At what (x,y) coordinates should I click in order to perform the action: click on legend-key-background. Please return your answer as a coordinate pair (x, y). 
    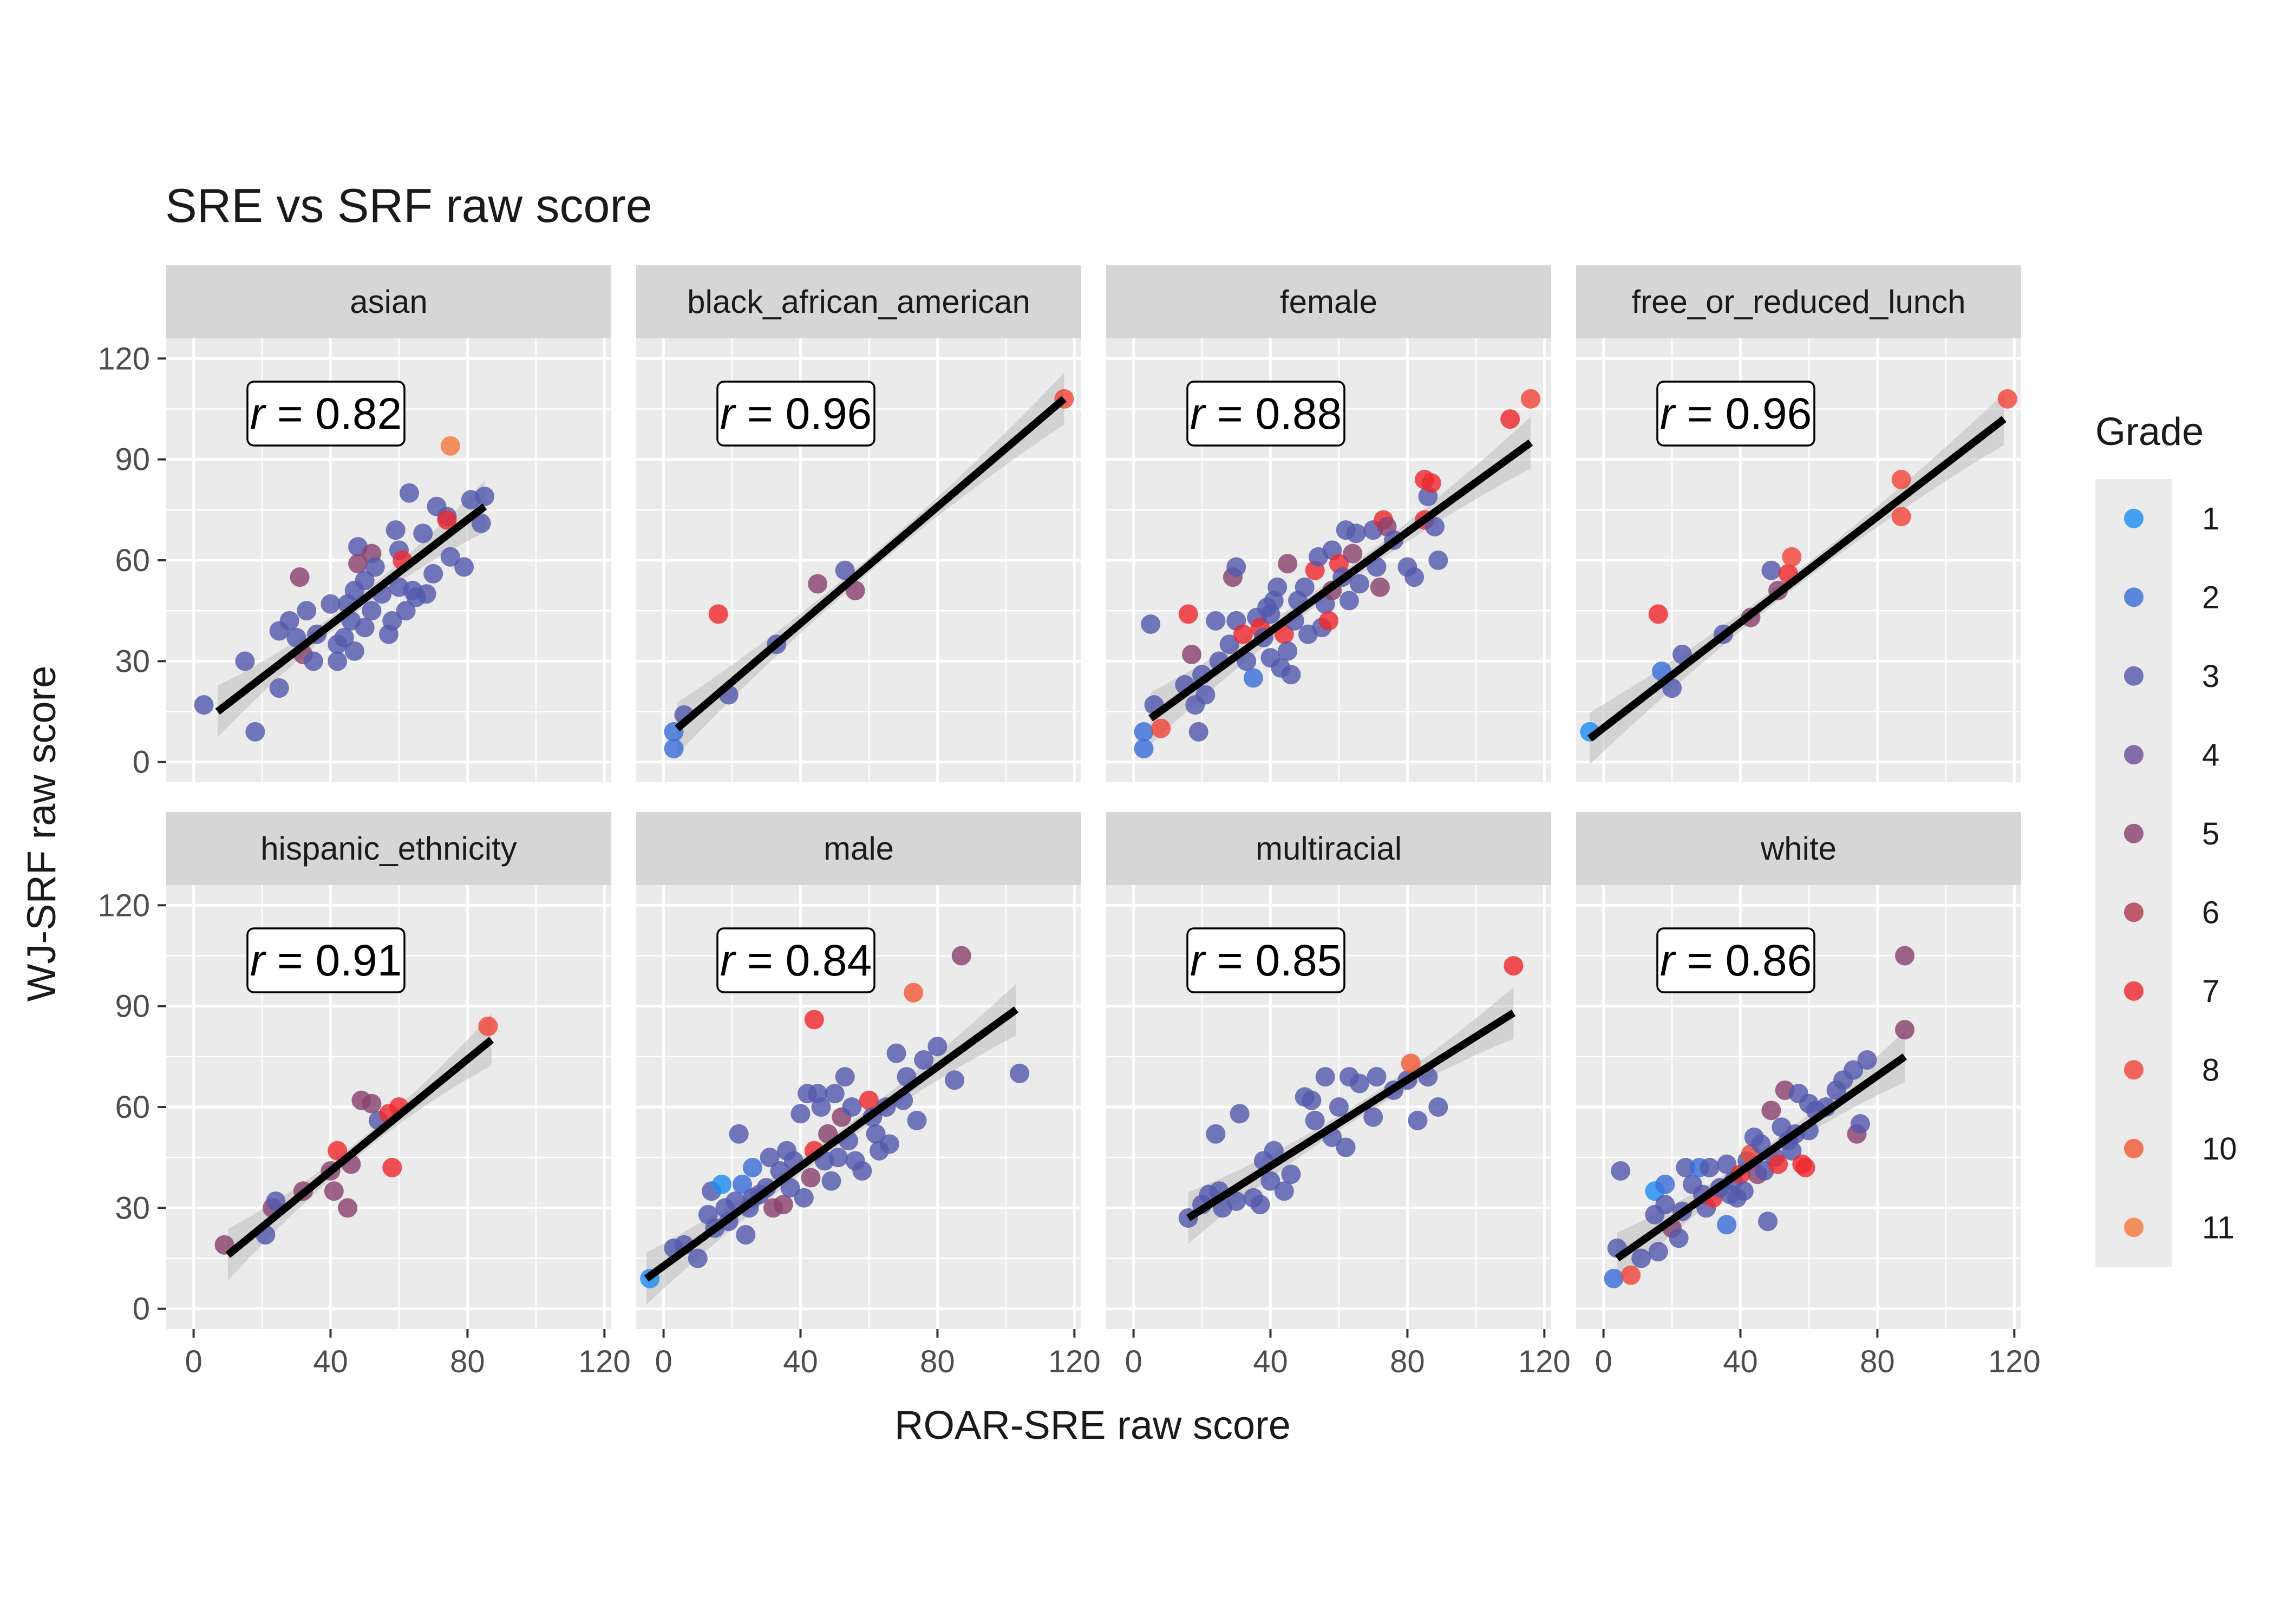
    Looking at the image, I should click on (2133, 873).